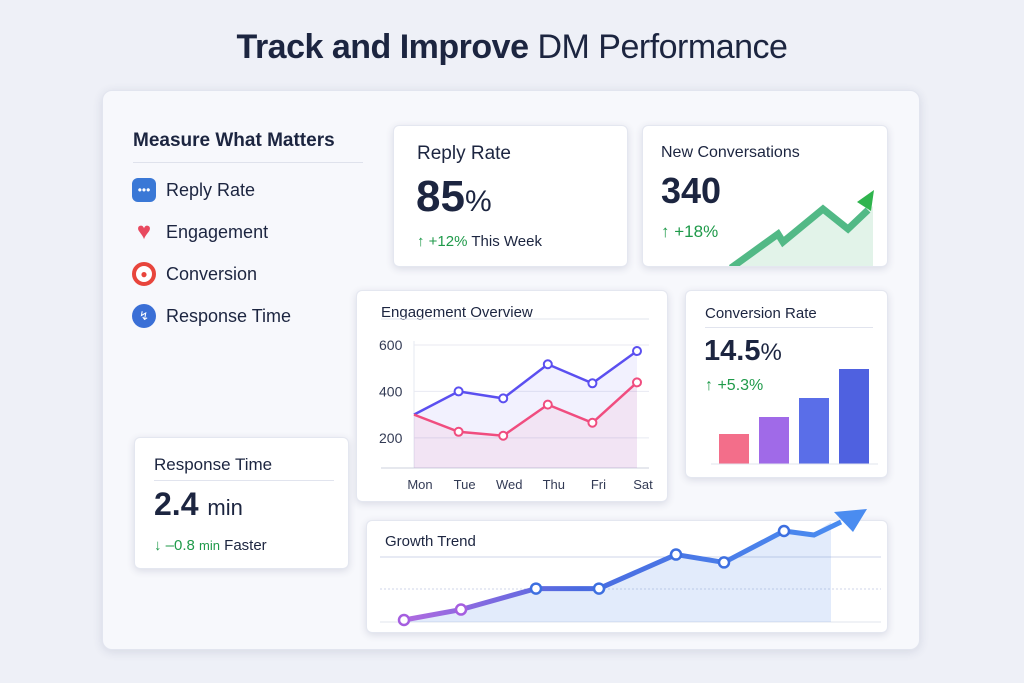  Describe the element at coordinates (144, 190) in the screenshot. I see `chat-bubble-icon: •••` at that location.